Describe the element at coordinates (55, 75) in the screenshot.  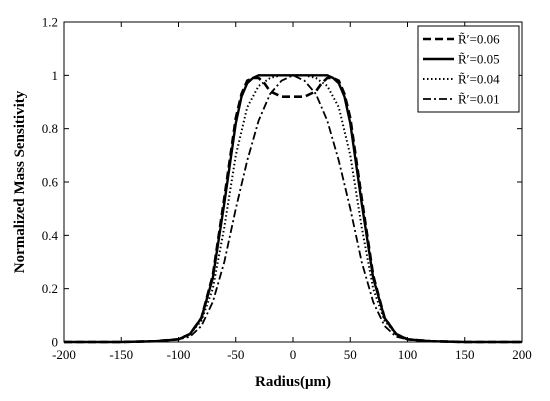
I see `y-tick-label: 1` at that location.